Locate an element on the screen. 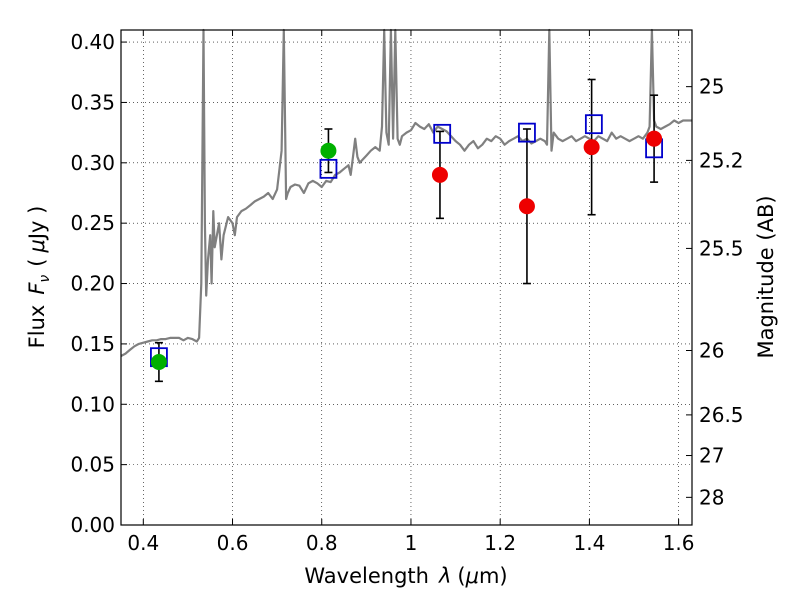  x-tick-label: 1.4 is located at coordinates (589, 543).